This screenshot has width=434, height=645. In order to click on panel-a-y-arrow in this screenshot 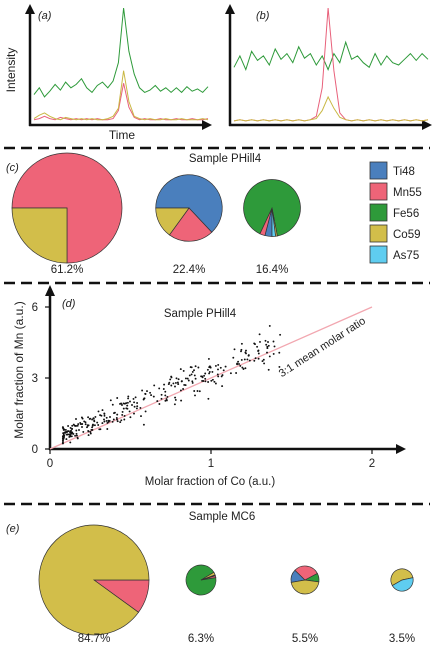, I will do `click(30, 9)`.